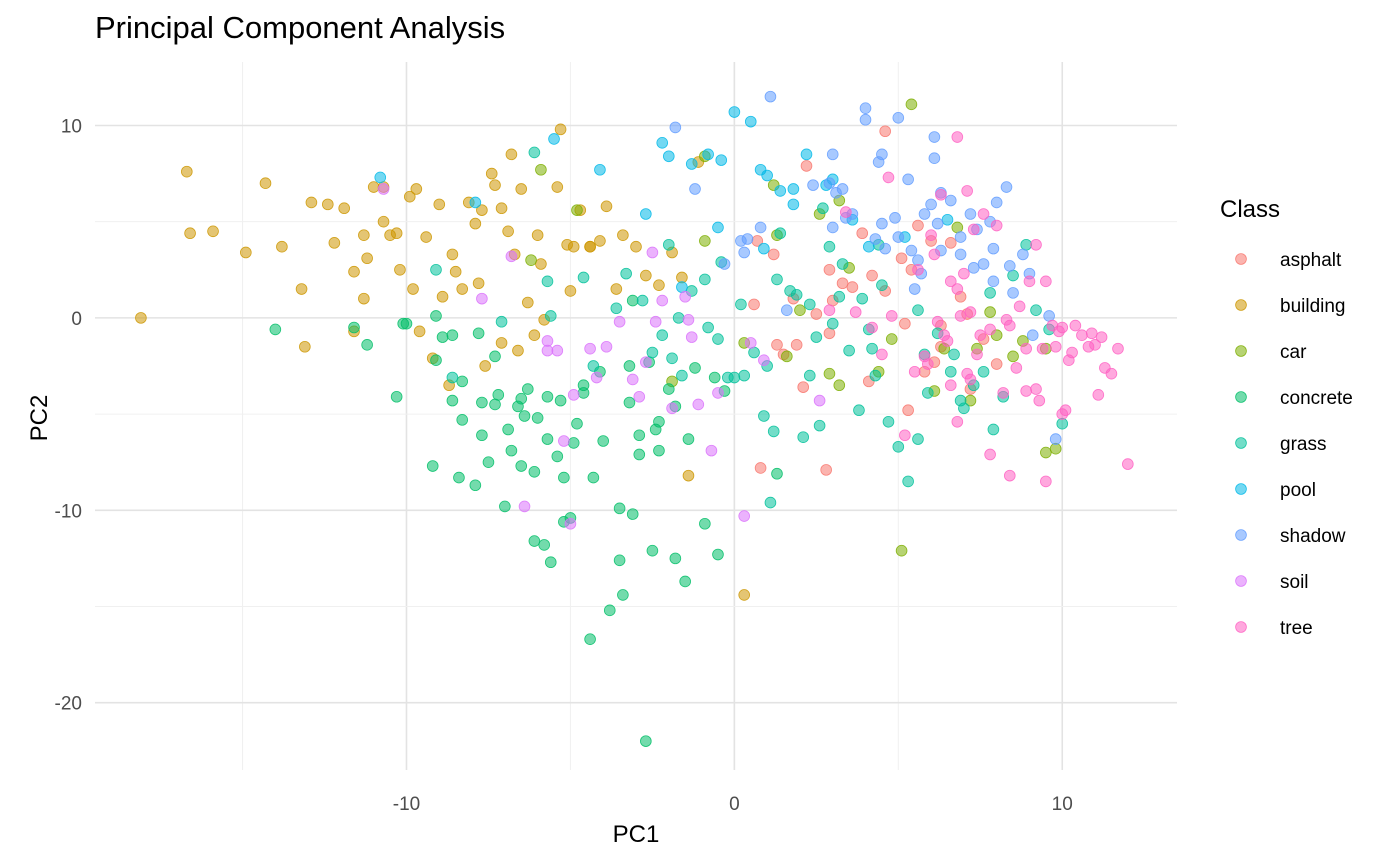  What do you see at coordinates (1290, 306) in the screenshot?
I see `legend-item-building: building` at bounding box center [1290, 306].